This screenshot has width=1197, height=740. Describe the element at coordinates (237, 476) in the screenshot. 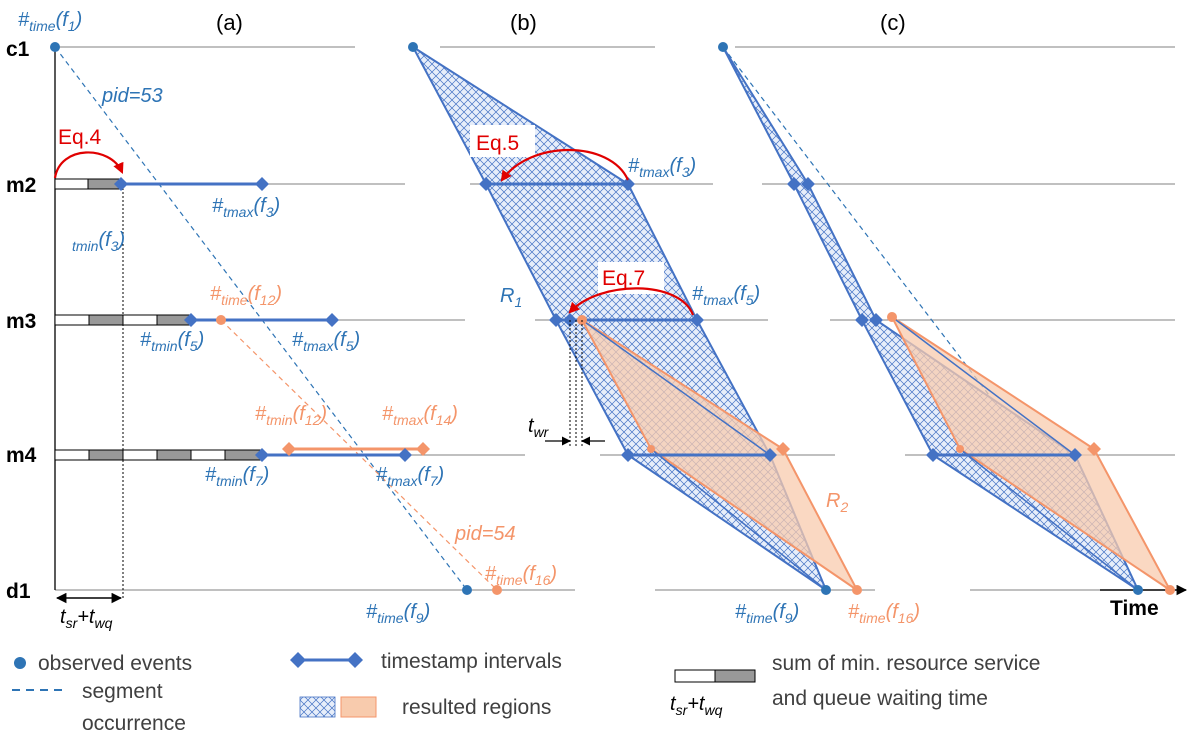

I see `label-tmin-f7: #tmin(f7)` at that location.